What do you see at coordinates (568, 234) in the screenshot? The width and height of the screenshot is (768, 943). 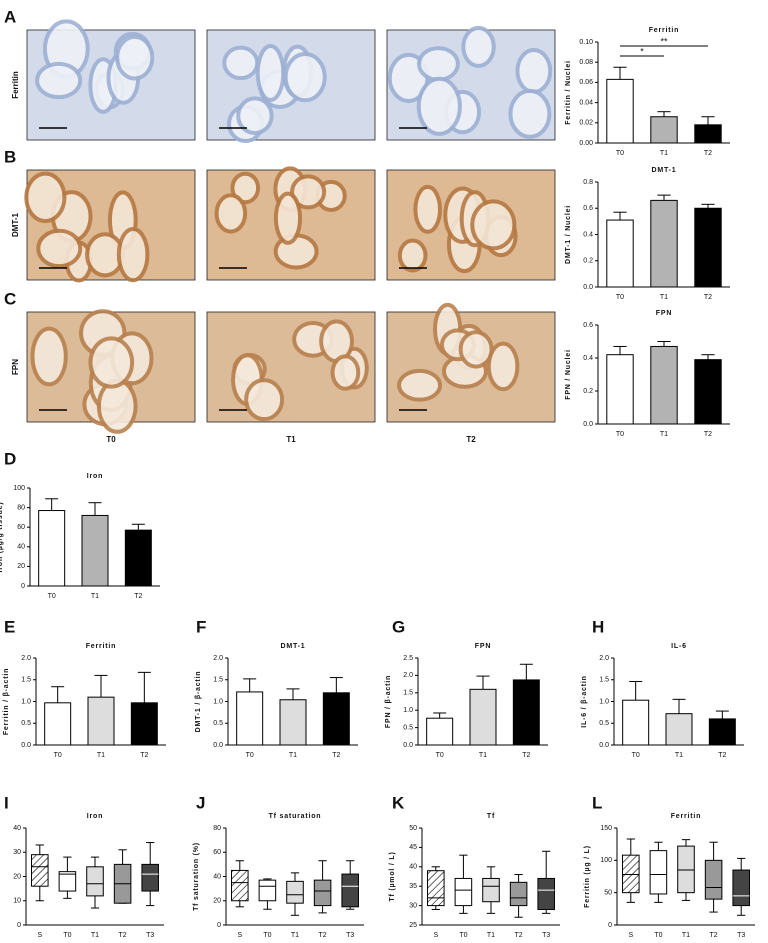 I see `y-axis-label: DMT-1 / Nuclei` at bounding box center [568, 234].